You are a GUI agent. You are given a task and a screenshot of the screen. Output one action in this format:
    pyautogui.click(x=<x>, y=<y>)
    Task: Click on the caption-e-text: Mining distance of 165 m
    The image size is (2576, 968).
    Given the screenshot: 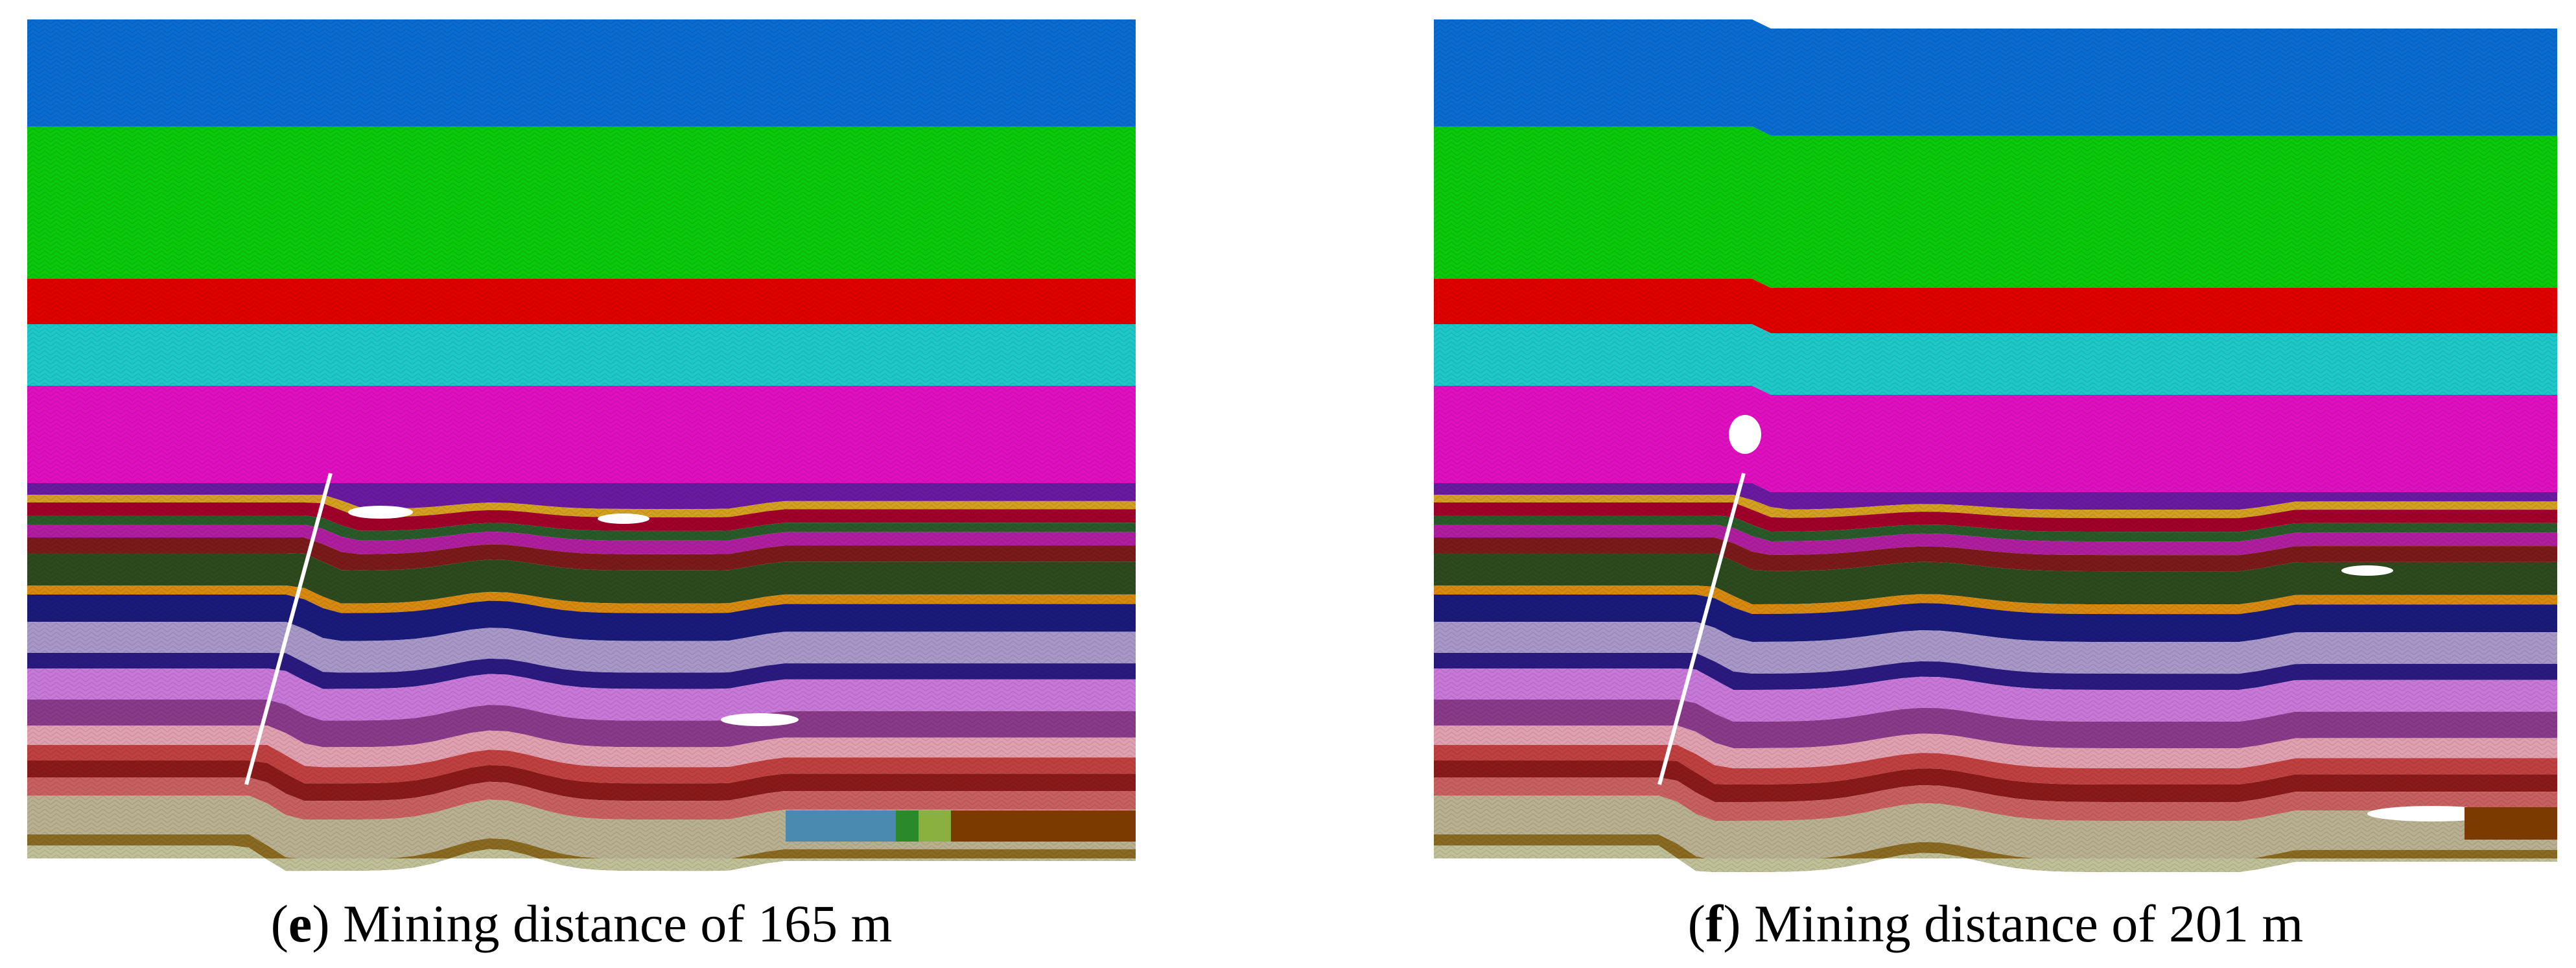 What is the action you would take?
    pyautogui.click(x=618, y=924)
    